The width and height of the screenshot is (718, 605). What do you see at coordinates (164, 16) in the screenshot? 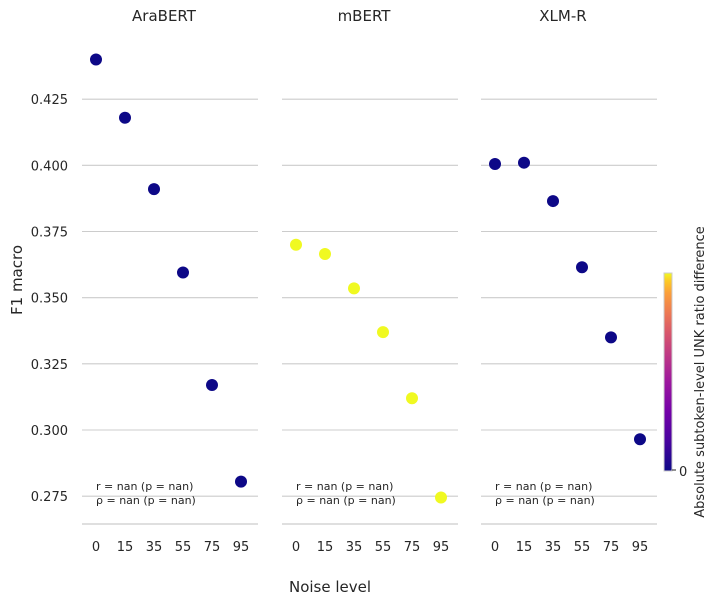
I see `panel-title: AraBERT` at bounding box center [164, 16].